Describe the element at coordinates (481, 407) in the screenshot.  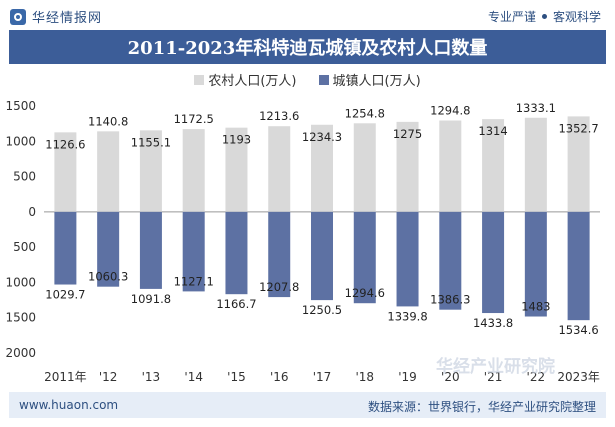
I see `footer-source: 数据来源：世界银行，华经产业研究院整理` at that location.